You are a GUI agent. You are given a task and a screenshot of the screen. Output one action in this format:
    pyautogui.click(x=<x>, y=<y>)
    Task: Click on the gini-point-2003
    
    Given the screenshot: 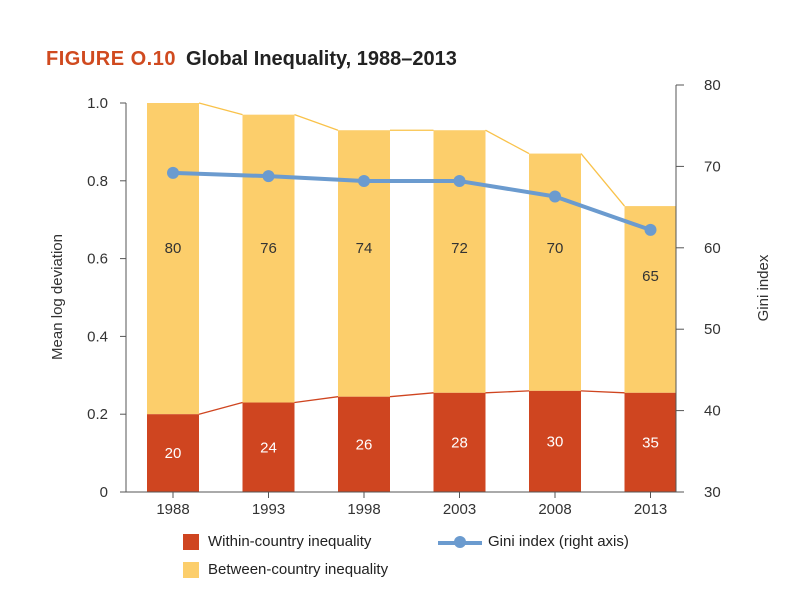 What is the action you would take?
    pyautogui.click(x=459, y=181)
    